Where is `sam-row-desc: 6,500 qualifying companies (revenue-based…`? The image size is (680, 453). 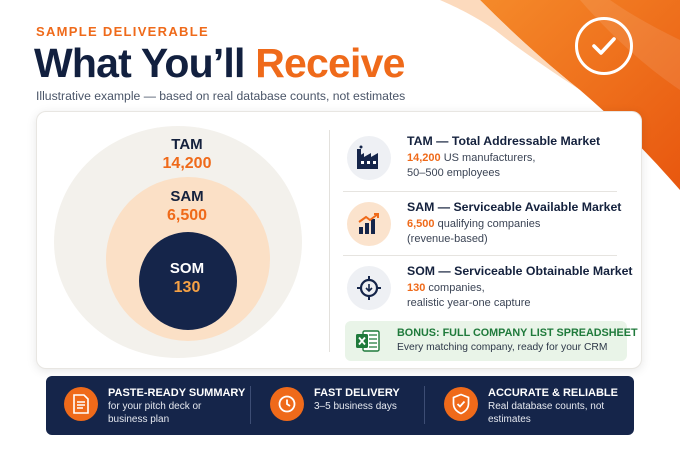 sam-row-desc: 6,500 qualifying companies (revenue-based… is located at coordinates (522, 232).